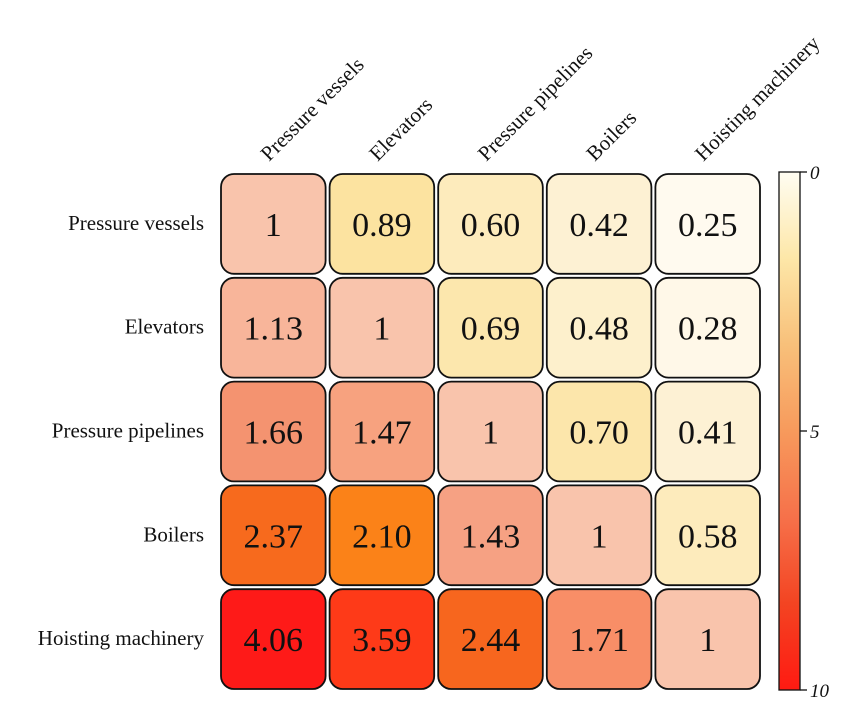 The height and width of the screenshot is (716, 850). What do you see at coordinates (815, 432) in the screenshot?
I see `colorbar-tick-label: 5` at bounding box center [815, 432].